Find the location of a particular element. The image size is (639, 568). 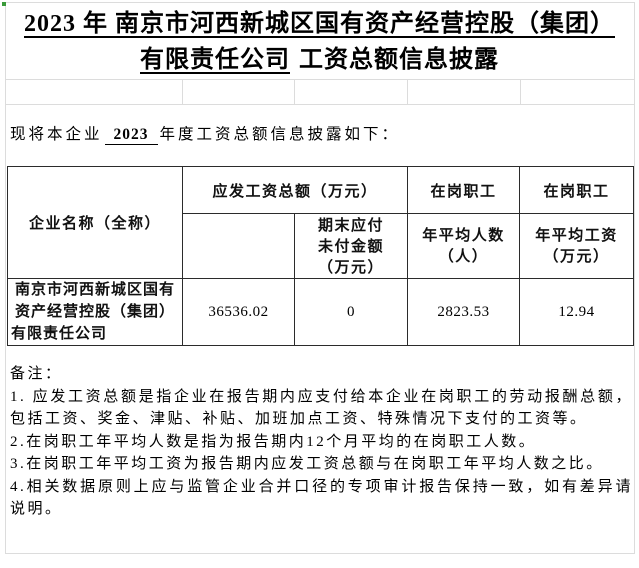

payable-total-sub-header-cell is located at coordinates (238, 246).